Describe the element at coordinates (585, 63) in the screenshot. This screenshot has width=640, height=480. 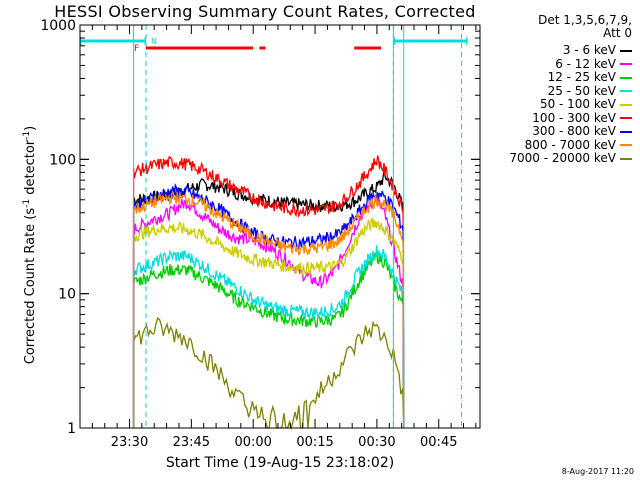
I see `legend-label: 6 - 12 keV` at that location.